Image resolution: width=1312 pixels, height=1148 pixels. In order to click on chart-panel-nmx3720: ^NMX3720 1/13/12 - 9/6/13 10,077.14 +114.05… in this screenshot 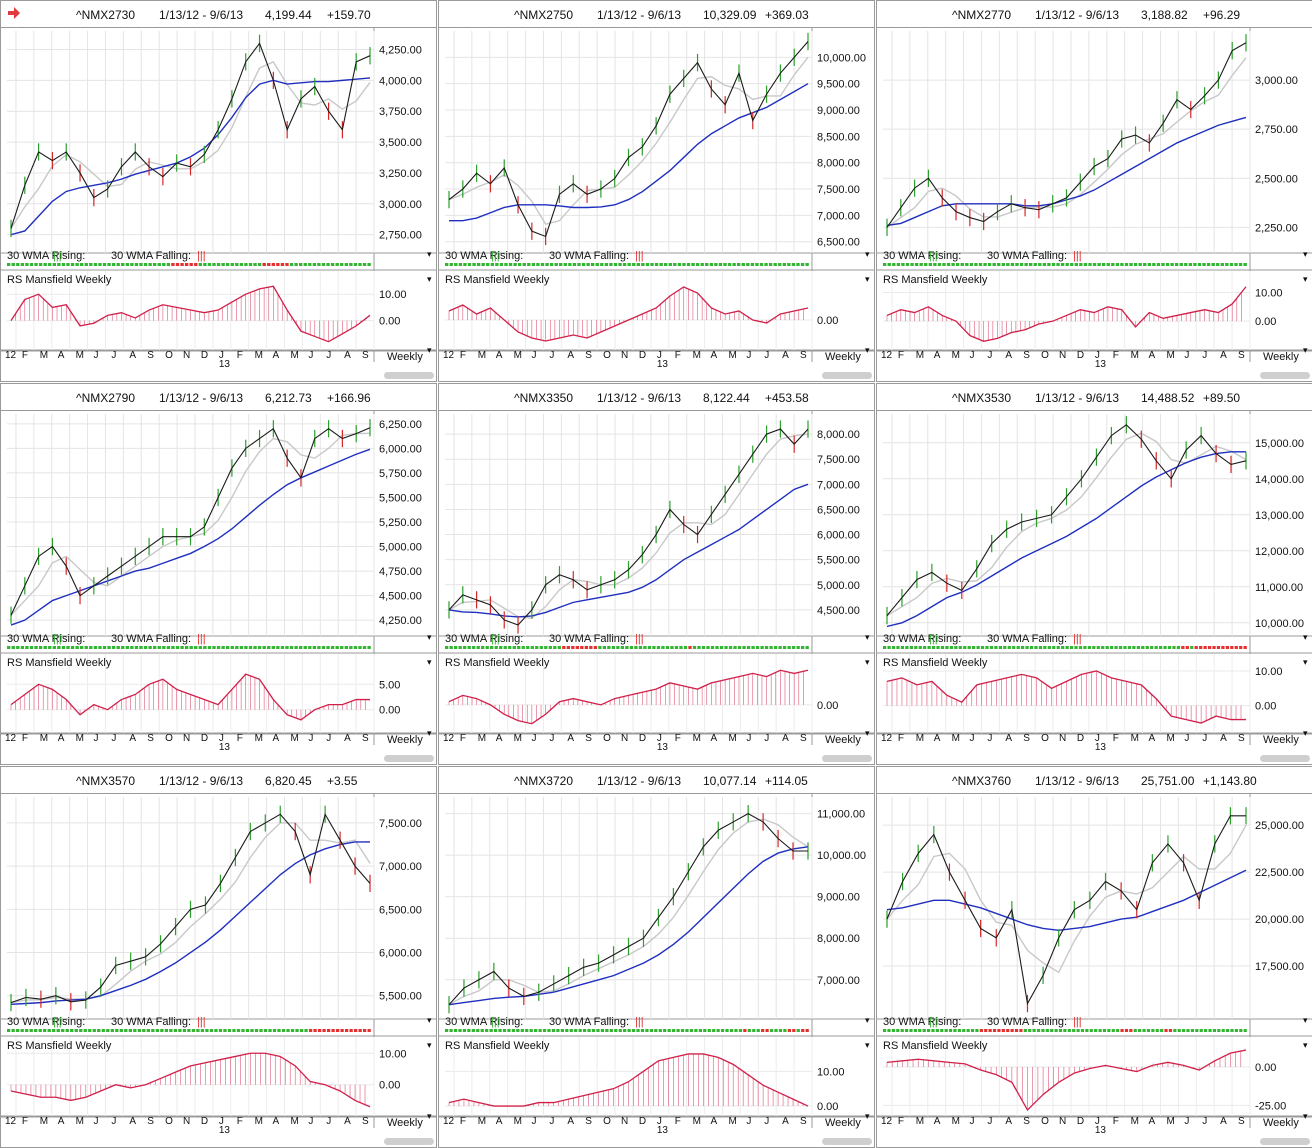, I will do `click(656, 957)`.